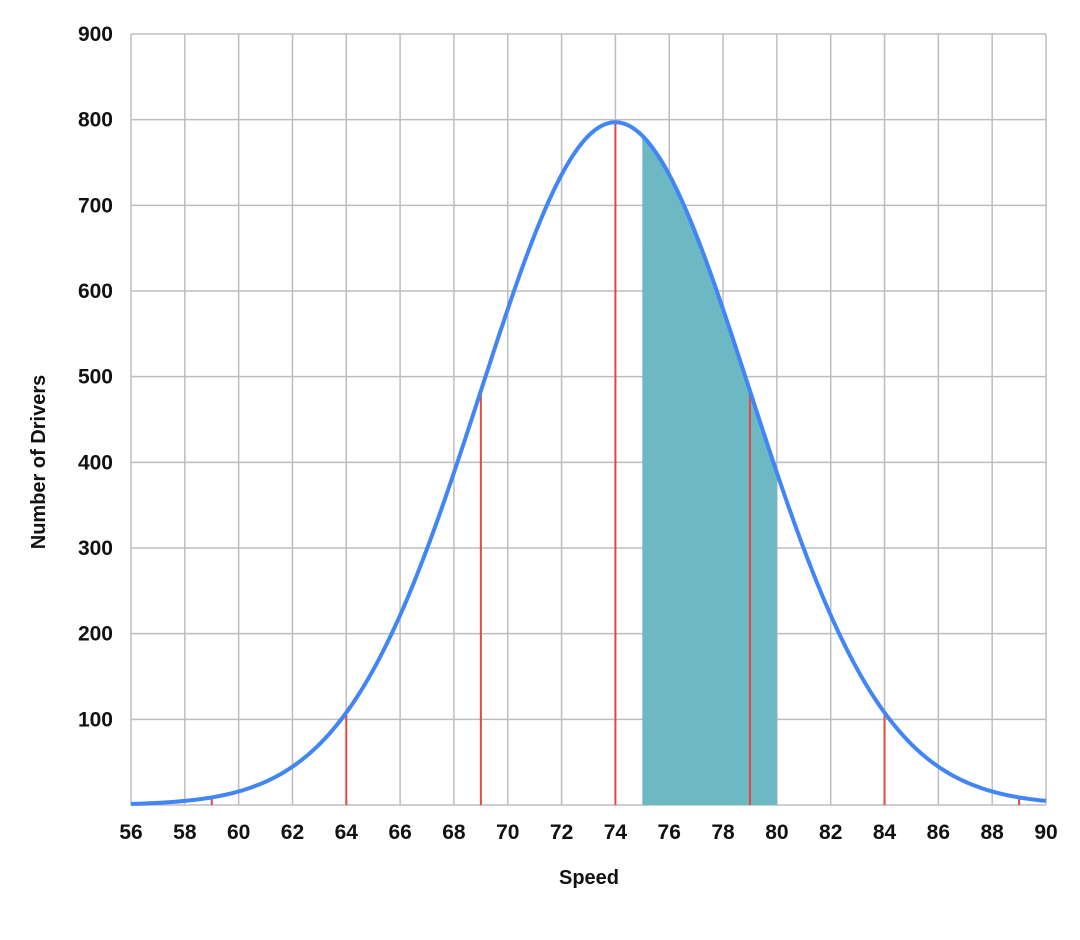  What do you see at coordinates (885, 832) in the screenshot?
I see `x-tick-label: 84` at bounding box center [885, 832].